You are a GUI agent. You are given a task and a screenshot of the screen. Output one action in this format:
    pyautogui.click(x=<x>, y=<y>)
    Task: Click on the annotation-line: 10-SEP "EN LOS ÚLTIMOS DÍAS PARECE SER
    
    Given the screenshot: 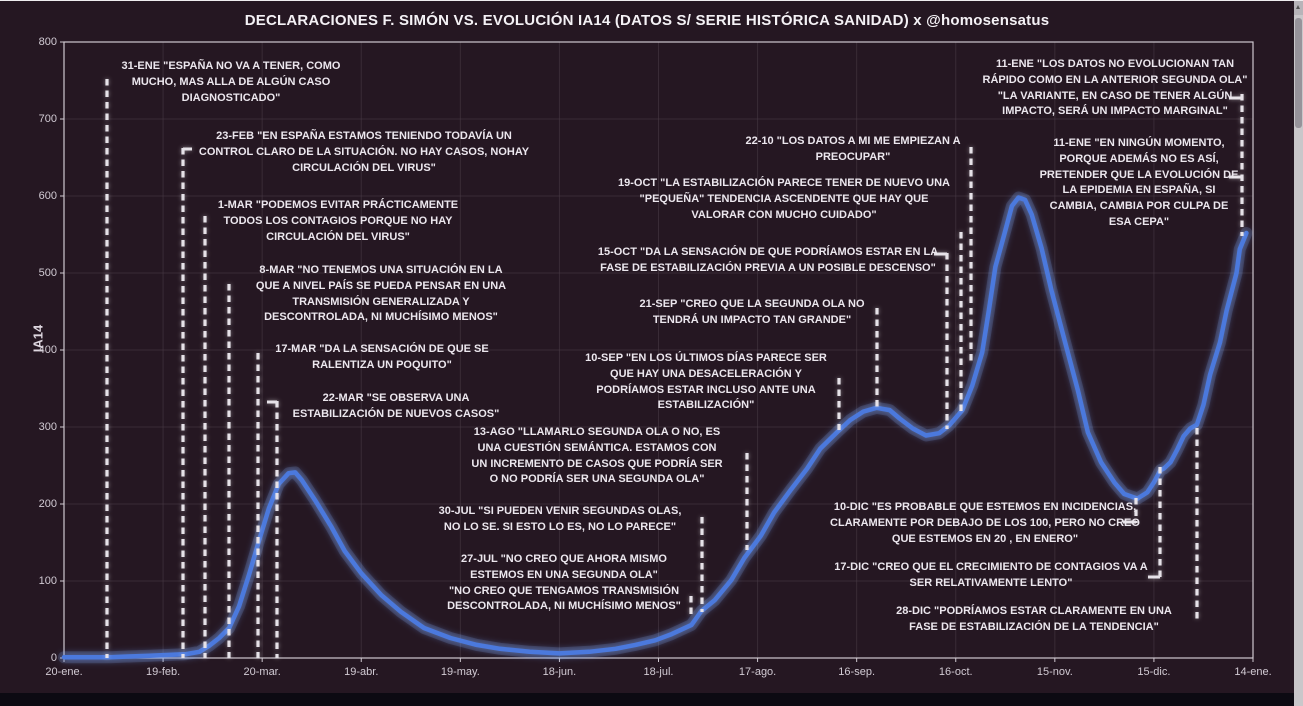 What is the action you would take?
    pyautogui.click(x=706, y=358)
    